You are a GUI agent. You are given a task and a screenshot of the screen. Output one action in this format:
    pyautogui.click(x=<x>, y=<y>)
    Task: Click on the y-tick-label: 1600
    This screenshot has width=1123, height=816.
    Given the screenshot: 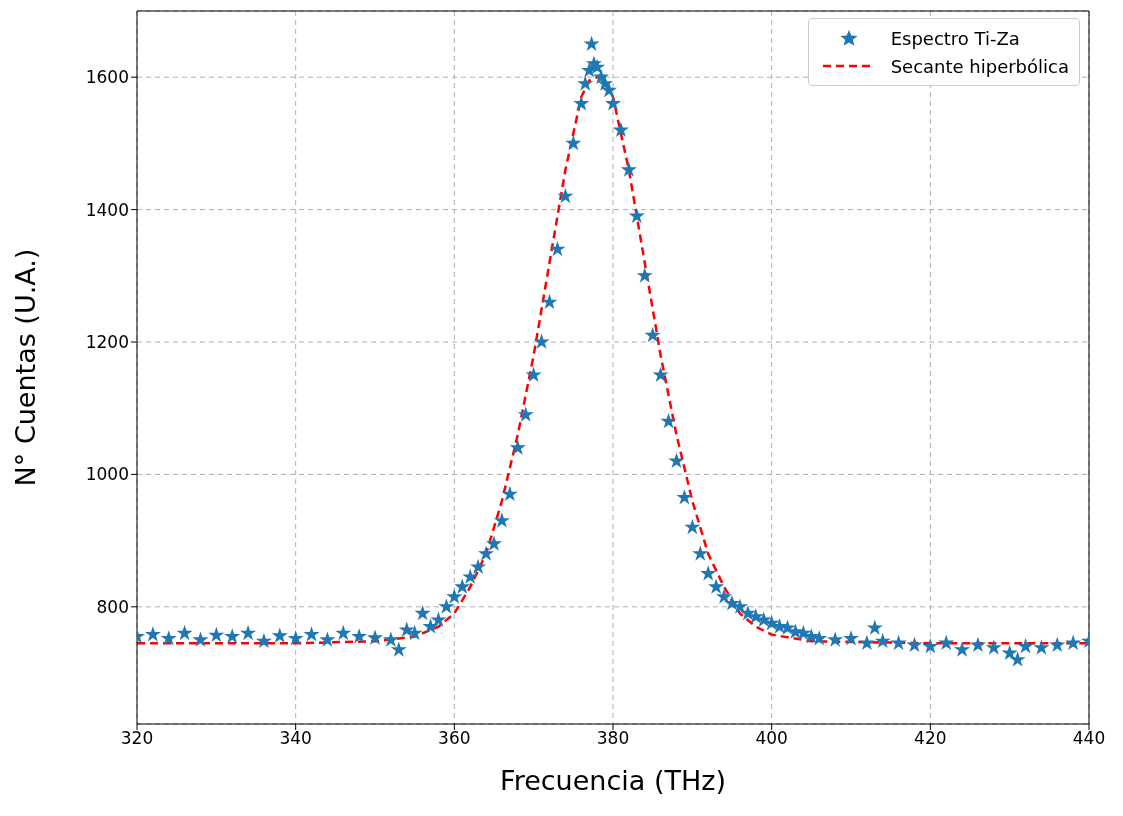 What is the action you would take?
    pyautogui.click(x=107, y=77)
    